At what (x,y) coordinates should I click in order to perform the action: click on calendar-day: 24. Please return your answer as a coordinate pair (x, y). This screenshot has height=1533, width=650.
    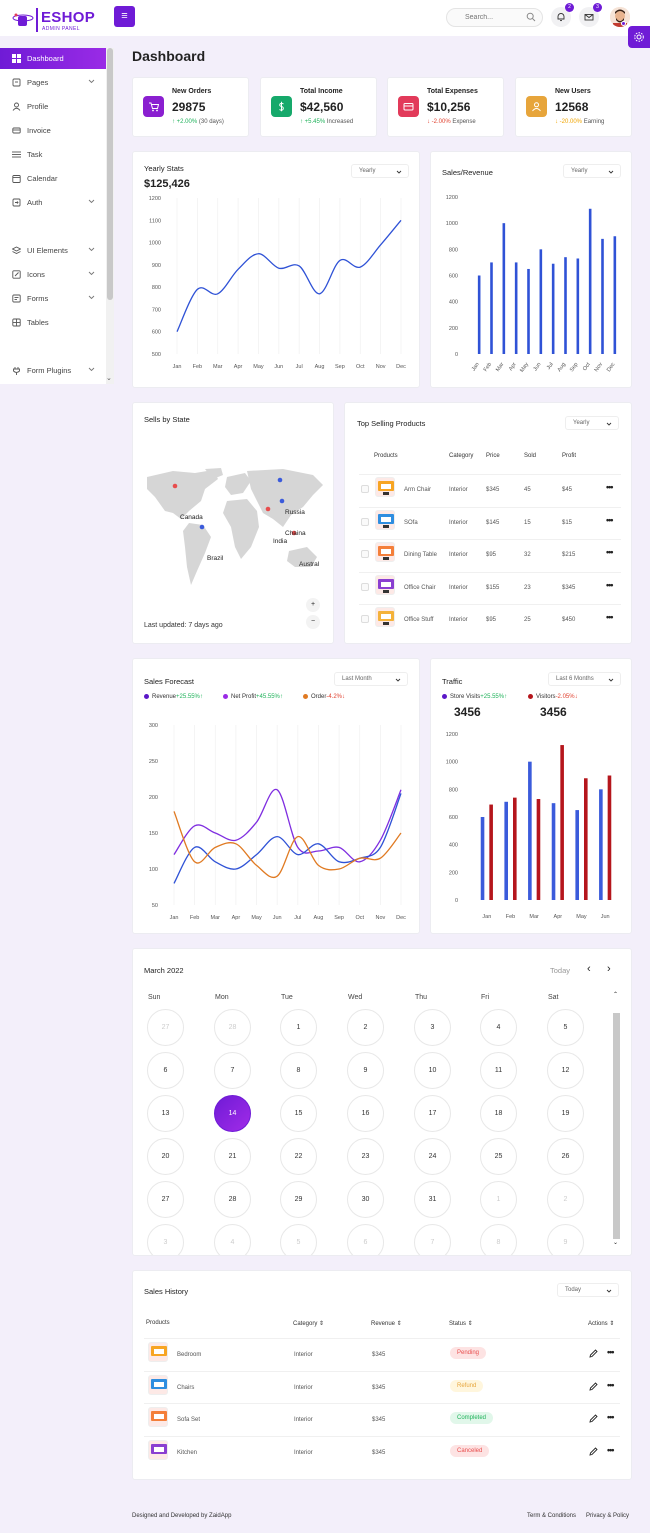
    Looking at the image, I should click on (432, 1156).